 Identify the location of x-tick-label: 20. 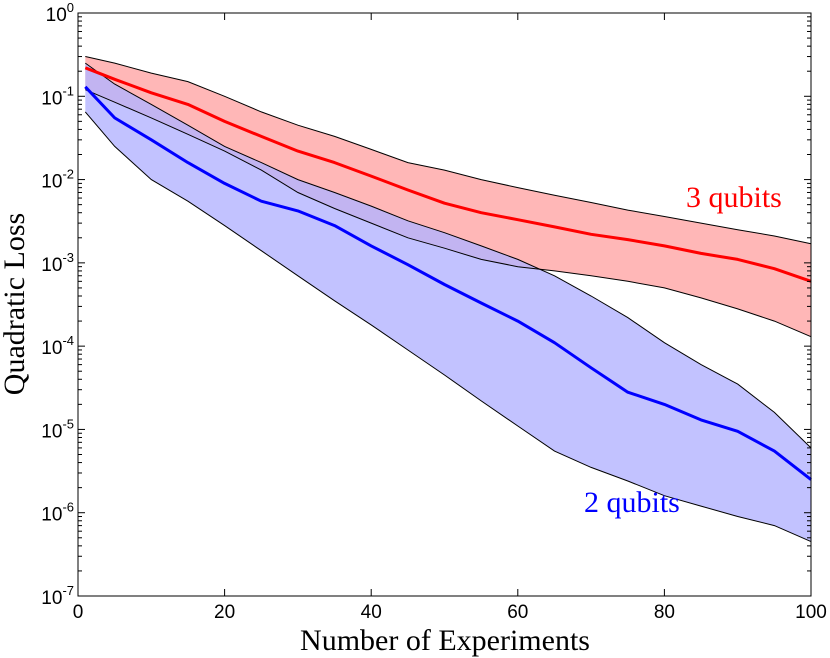
(224, 612).